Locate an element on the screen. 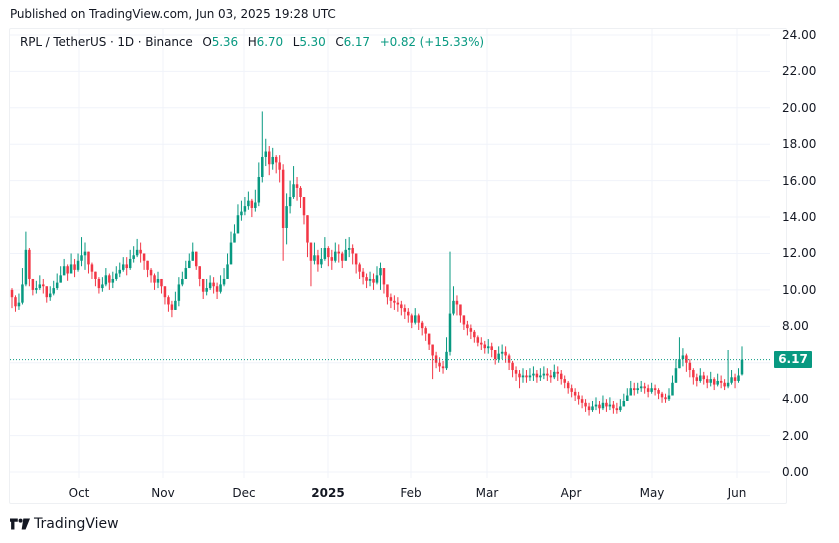  time-axis-label: Feb is located at coordinates (411, 493).